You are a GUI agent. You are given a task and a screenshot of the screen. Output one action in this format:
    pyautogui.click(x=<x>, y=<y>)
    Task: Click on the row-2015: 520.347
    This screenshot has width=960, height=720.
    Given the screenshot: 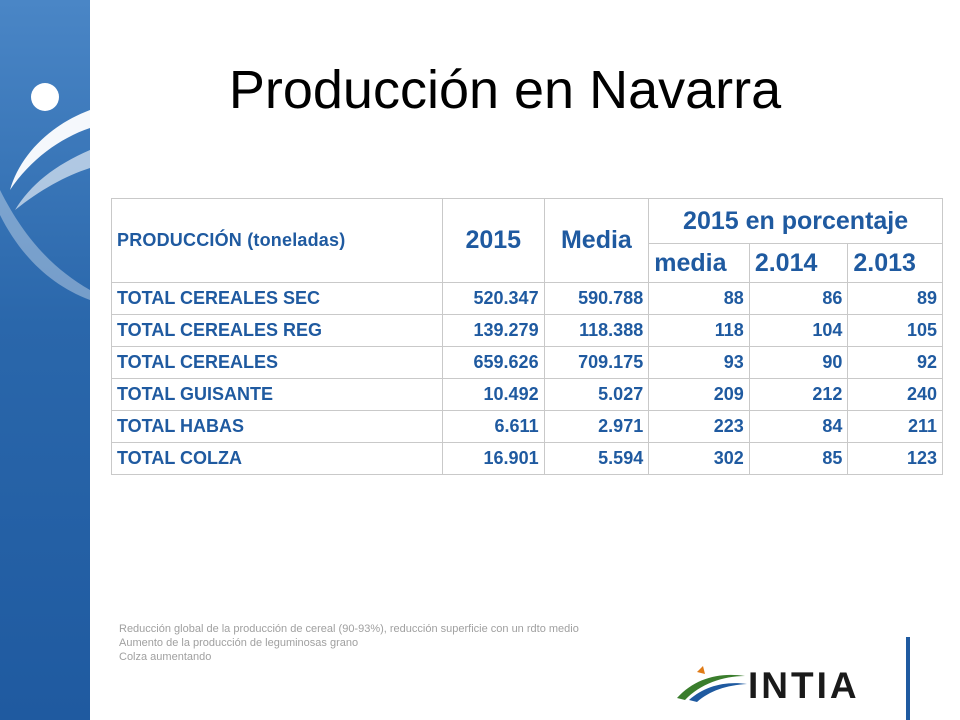 What is the action you would take?
    pyautogui.click(x=493, y=298)
    